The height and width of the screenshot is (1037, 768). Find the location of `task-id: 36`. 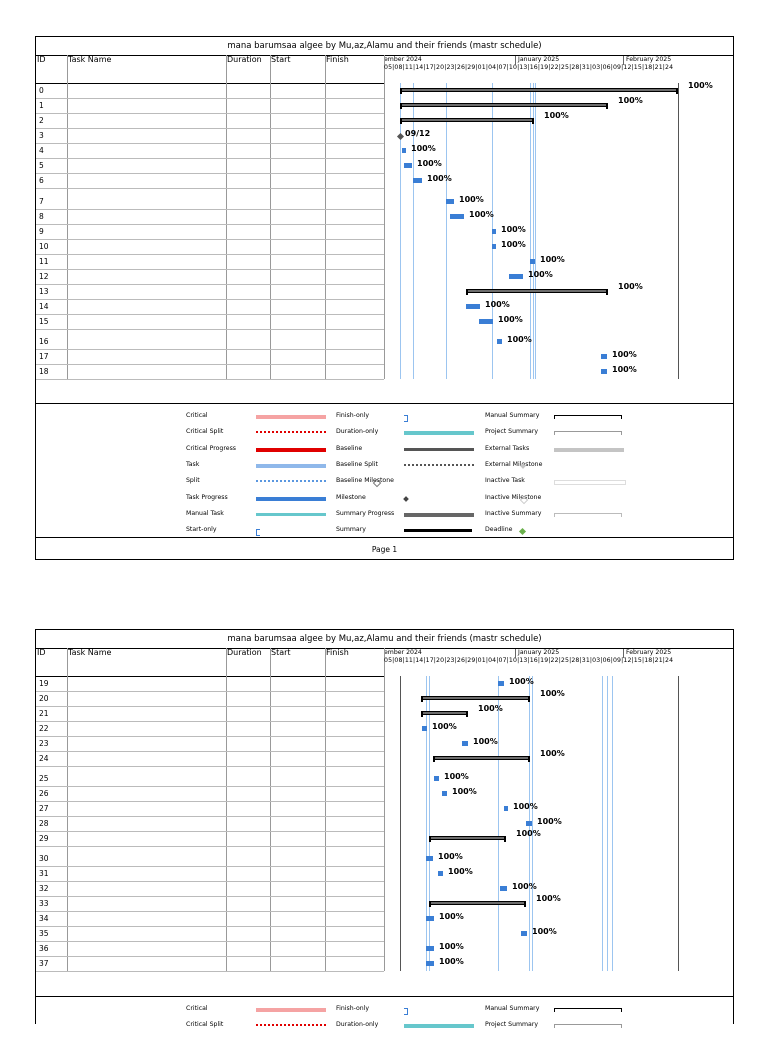

task-id: 36 is located at coordinates (44, 948).